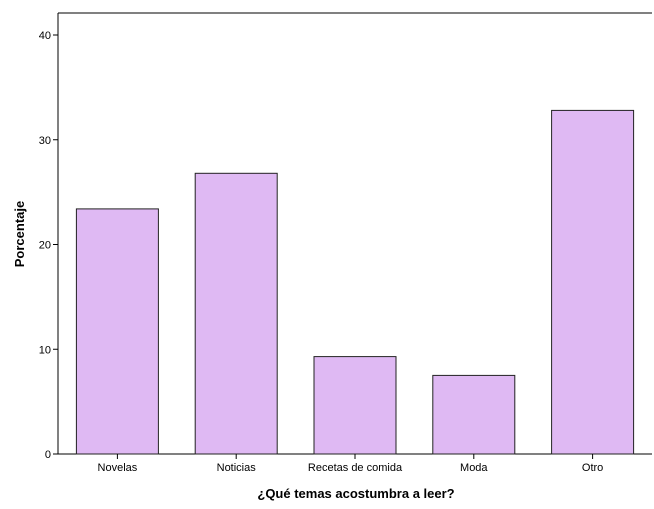 The image size is (654, 509). Describe the element at coordinates (45, 350) in the screenshot. I see `y-tick-label: 10` at that location.